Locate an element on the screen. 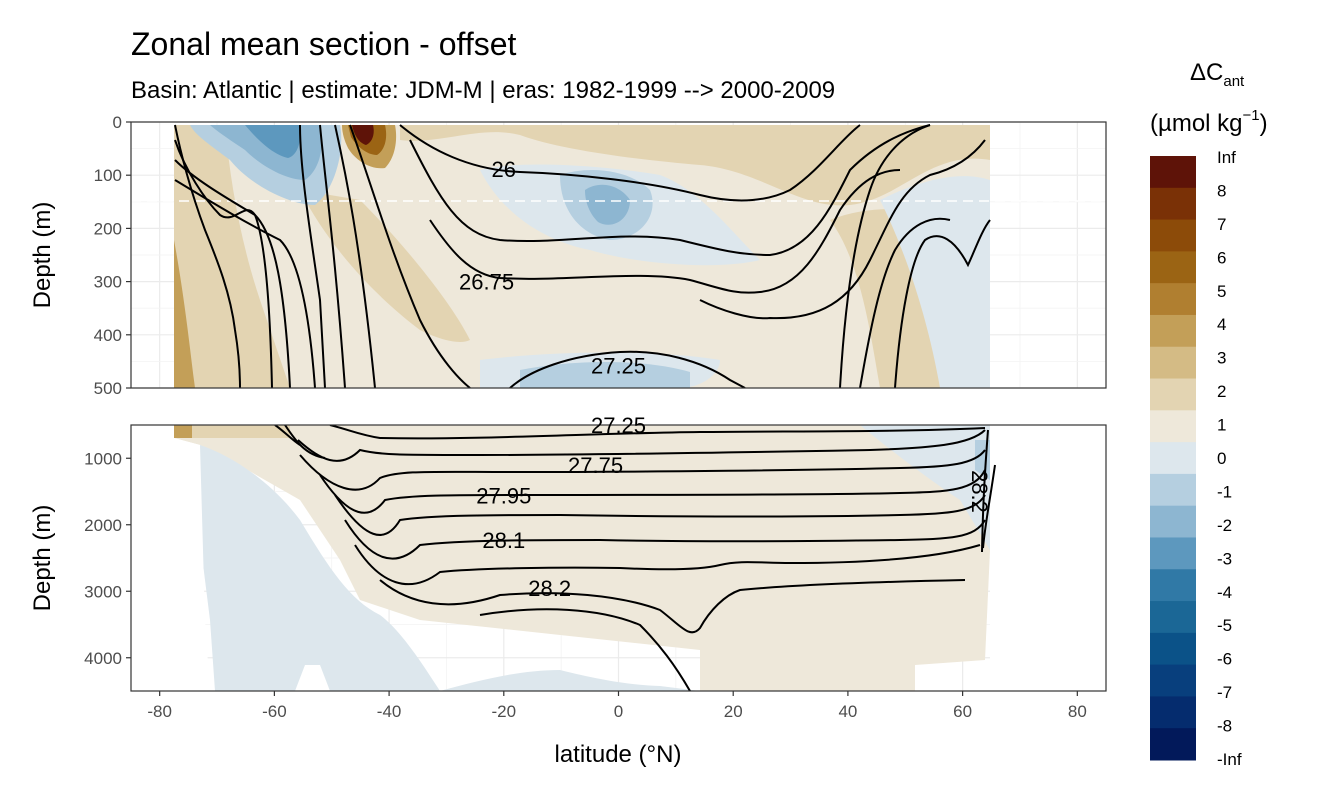  legend-label: 3 is located at coordinates (1221, 358).